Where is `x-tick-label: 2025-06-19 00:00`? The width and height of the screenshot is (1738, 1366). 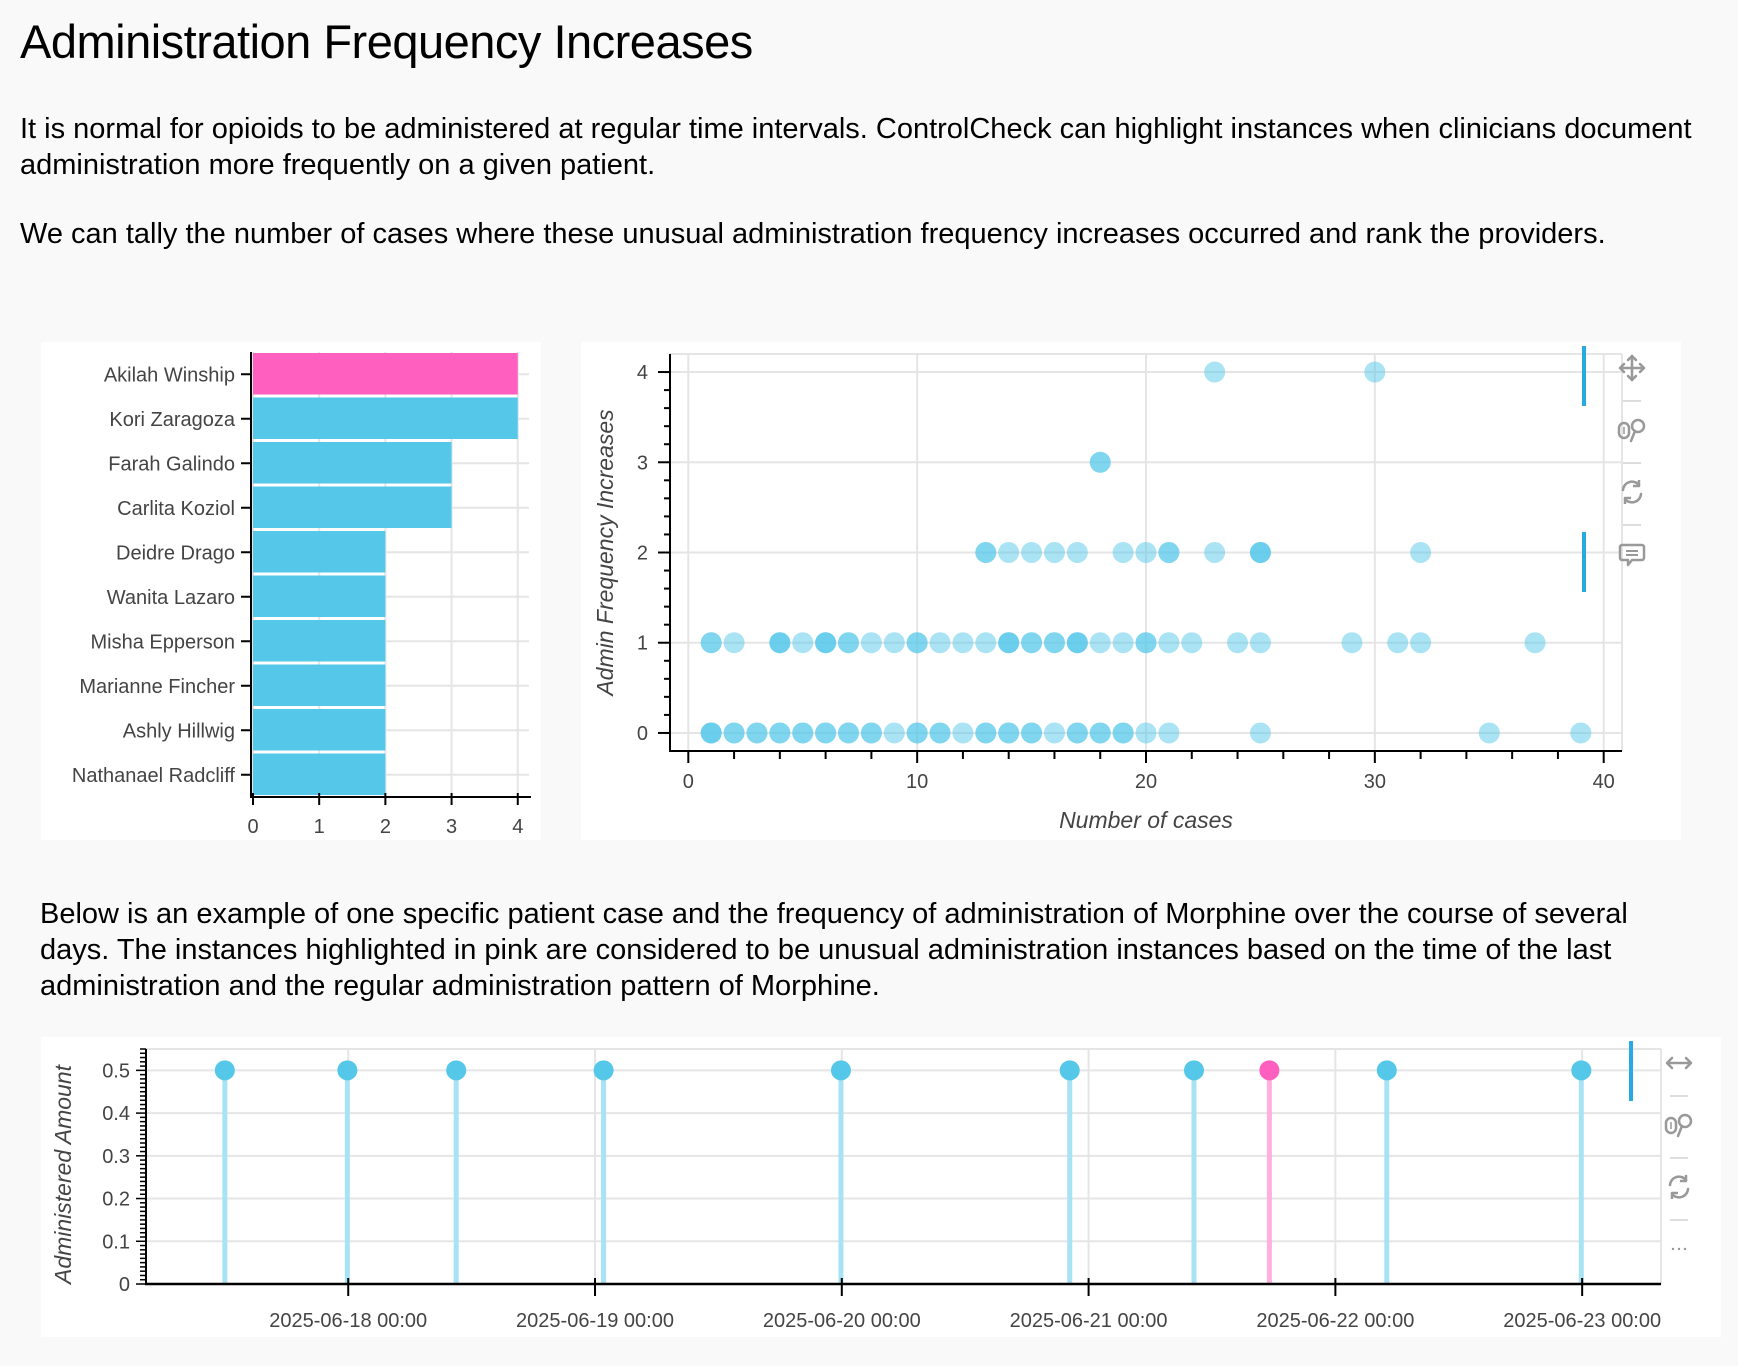 x-tick-label: 2025-06-19 00:00 is located at coordinates (595, 1321).